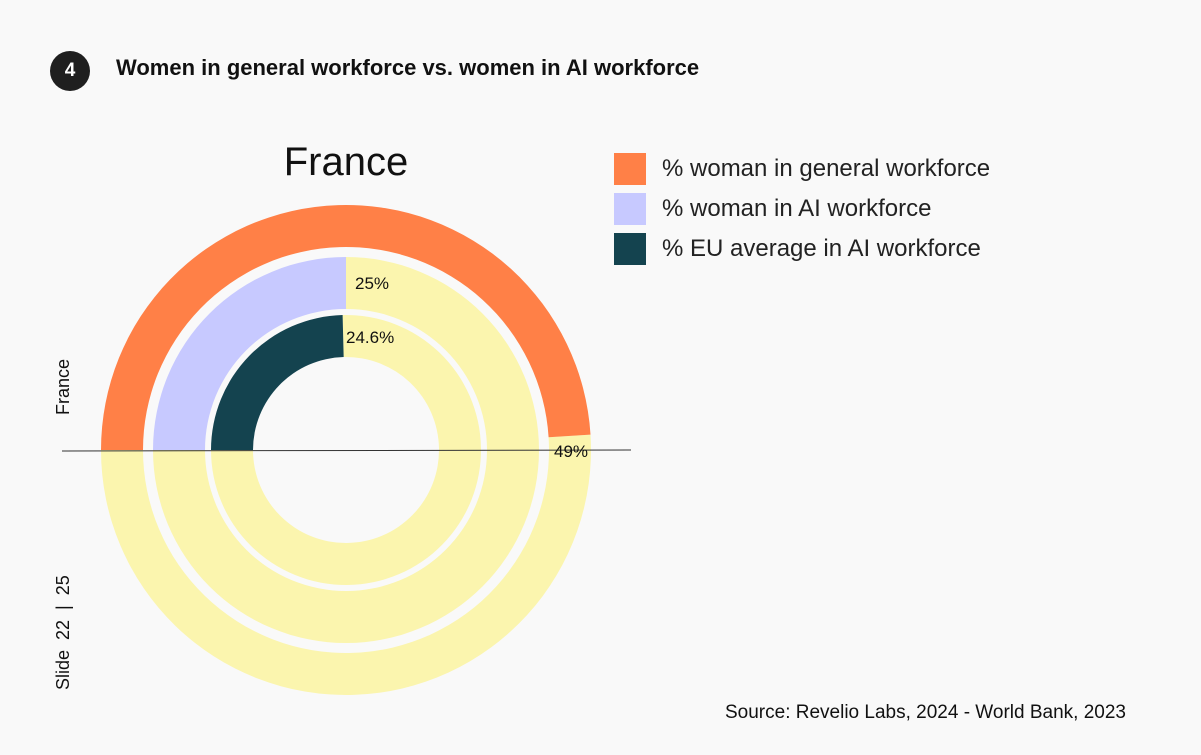 The height and width of the screenshot is (755, 1201). I want to click on legend-label: % EU average in AI workforce, so click(821, 248).